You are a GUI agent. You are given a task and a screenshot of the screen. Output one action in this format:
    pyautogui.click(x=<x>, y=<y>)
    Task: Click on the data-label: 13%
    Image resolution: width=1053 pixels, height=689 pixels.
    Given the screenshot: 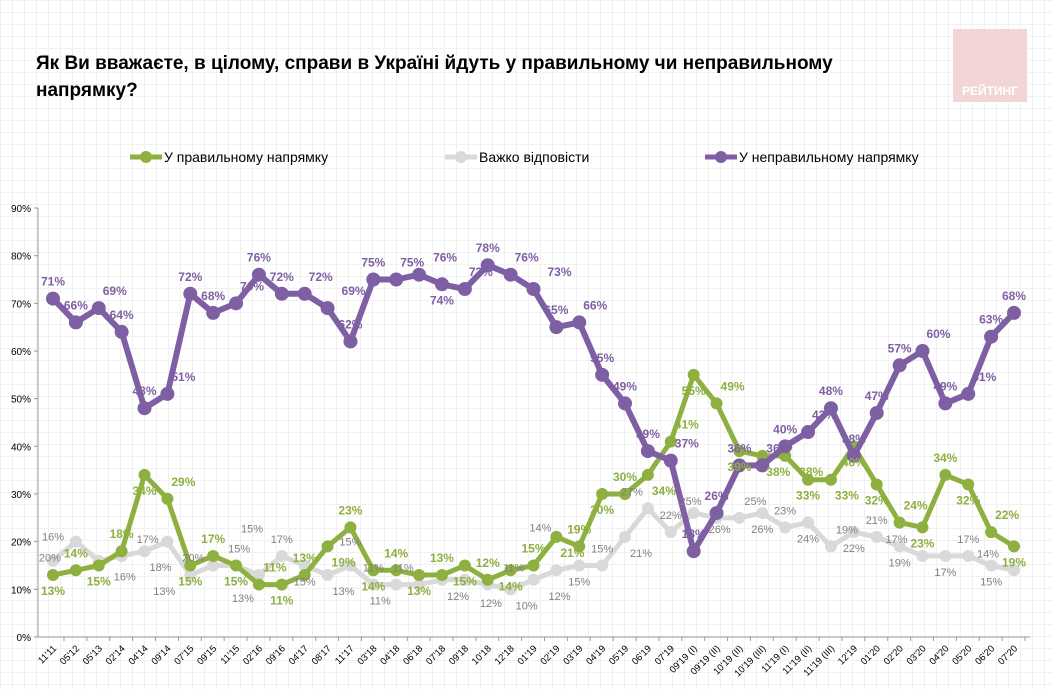 What is the action you would take?
    pyautogui.click(x=305, y=558)
    